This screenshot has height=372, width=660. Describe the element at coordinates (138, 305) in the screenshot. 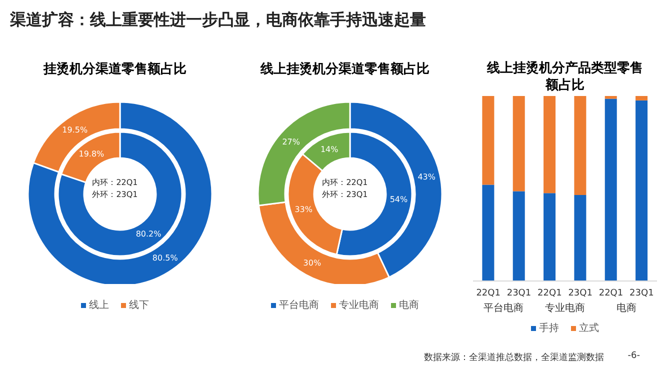

I see `legend-label: 线下` at that location.